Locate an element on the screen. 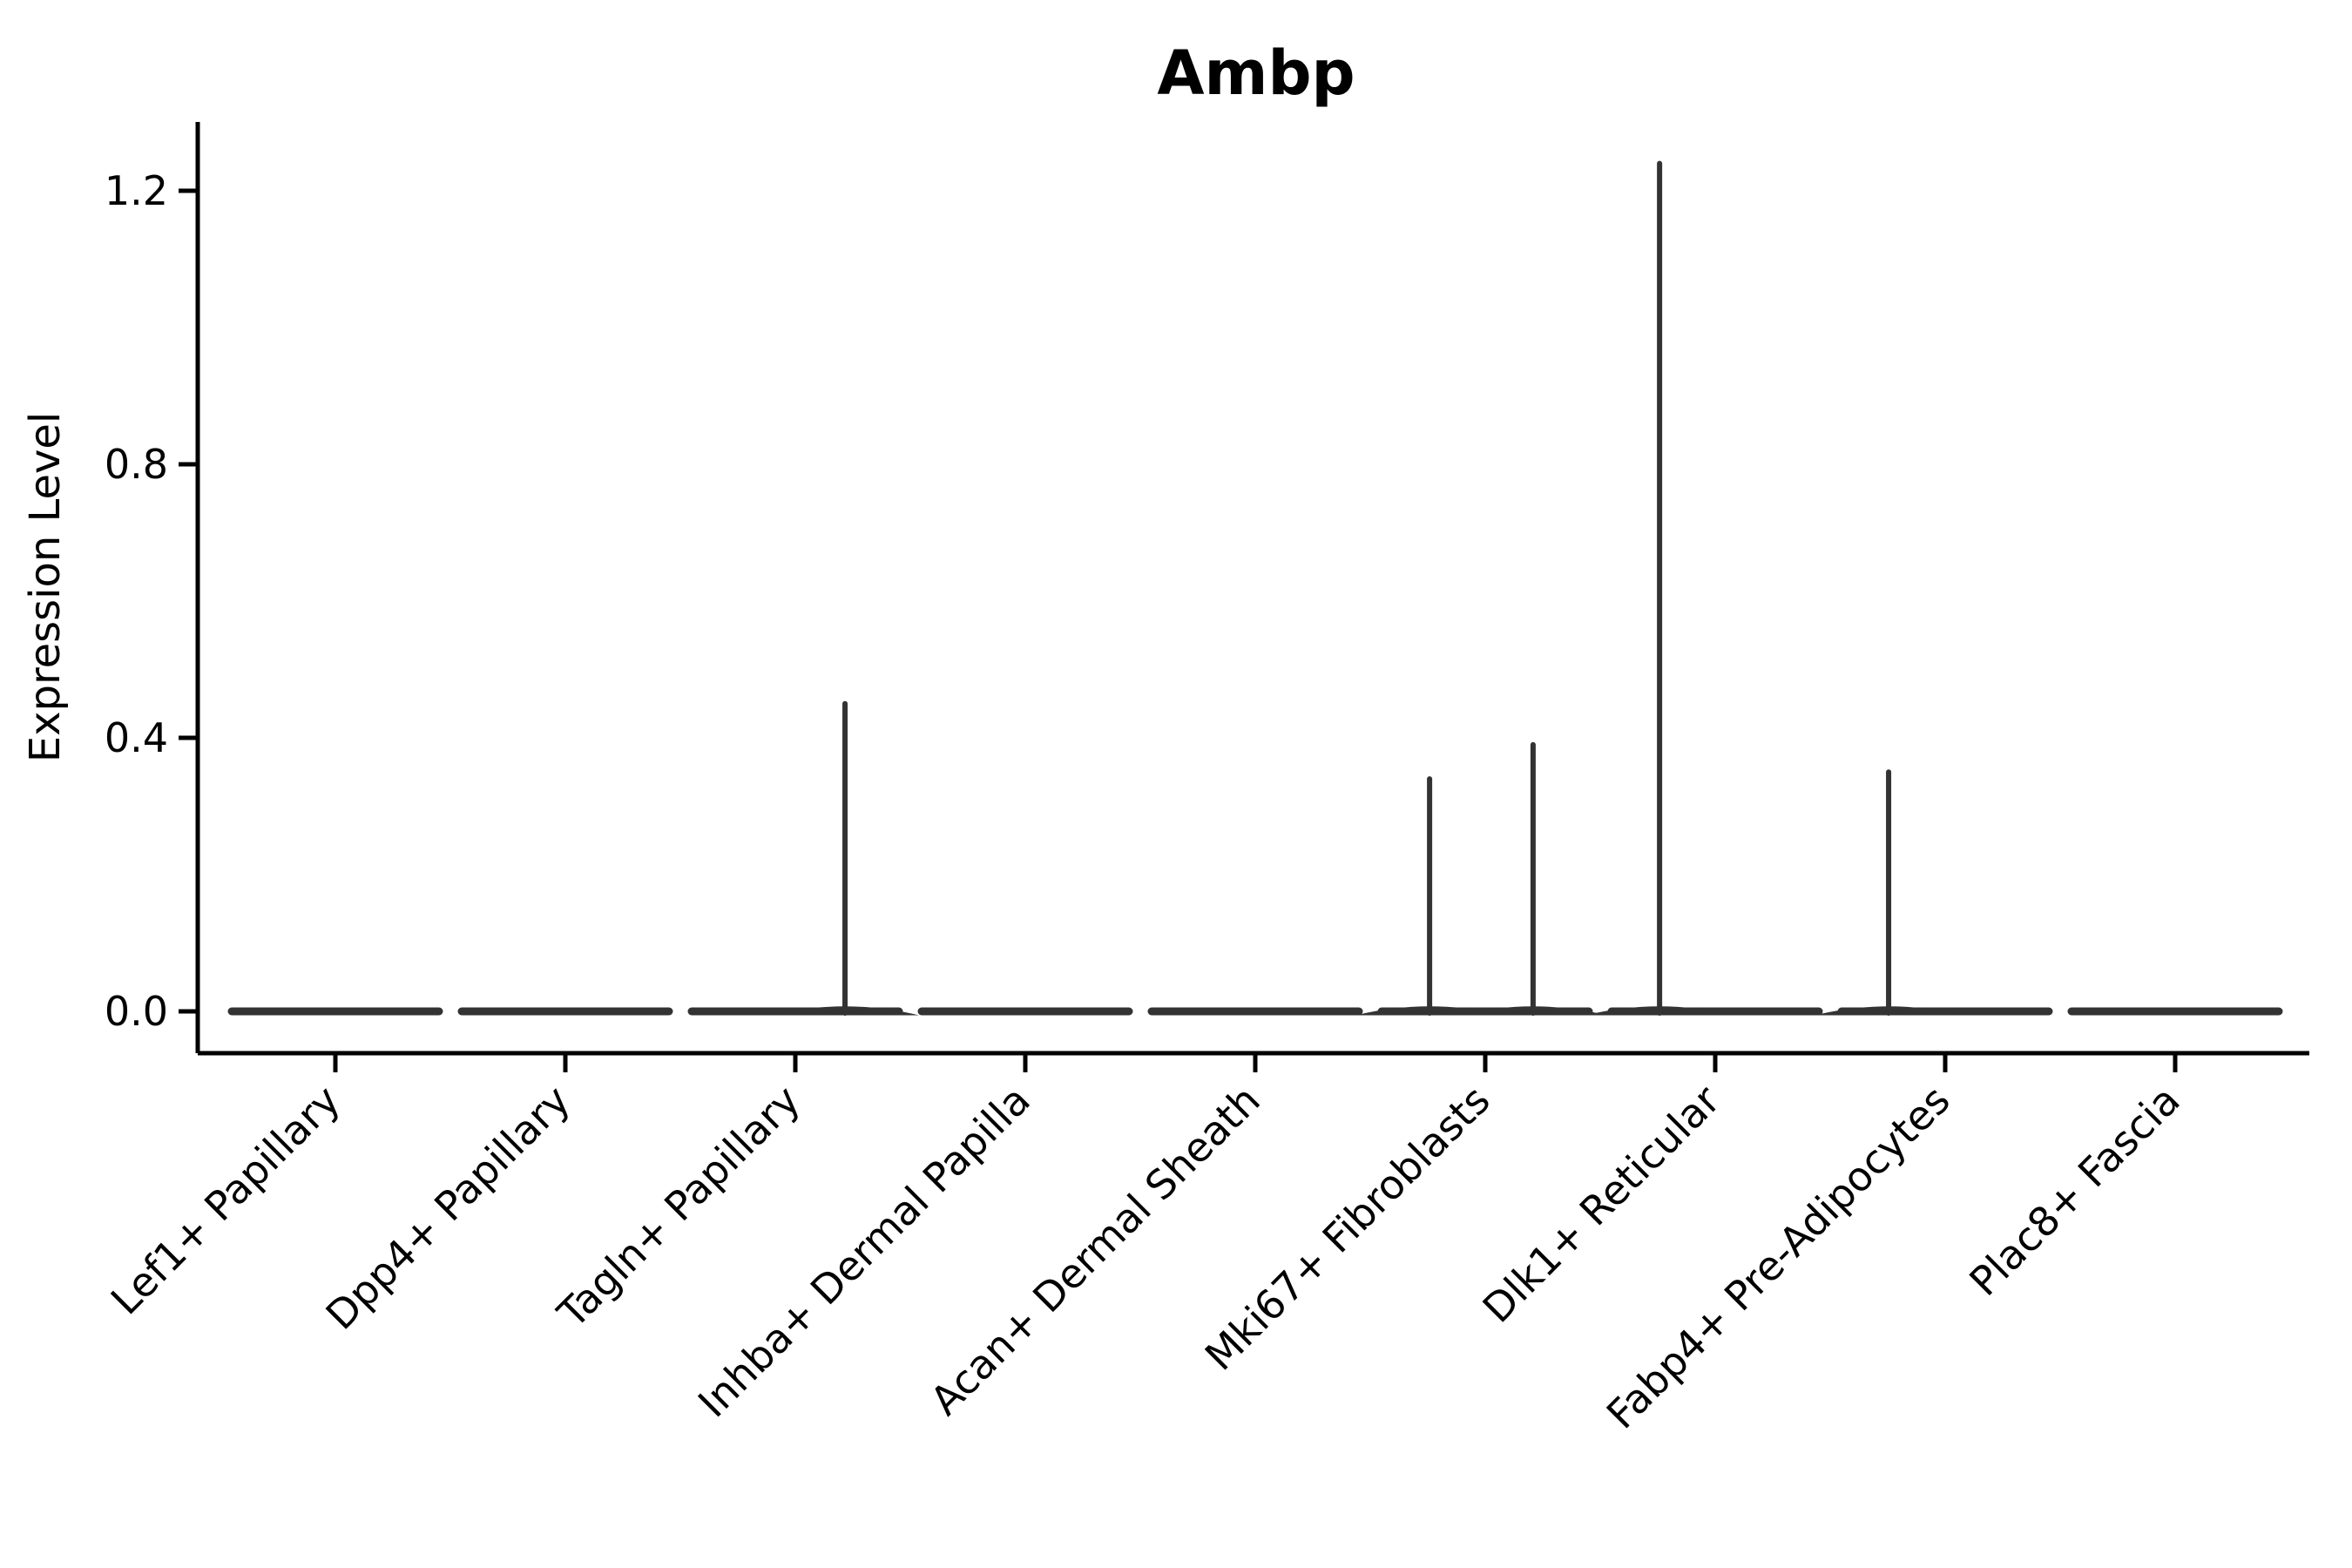 The width and height of the screenshot is (2352, 1568). chart-title: Ambp is located at coordinates (1256, 73).